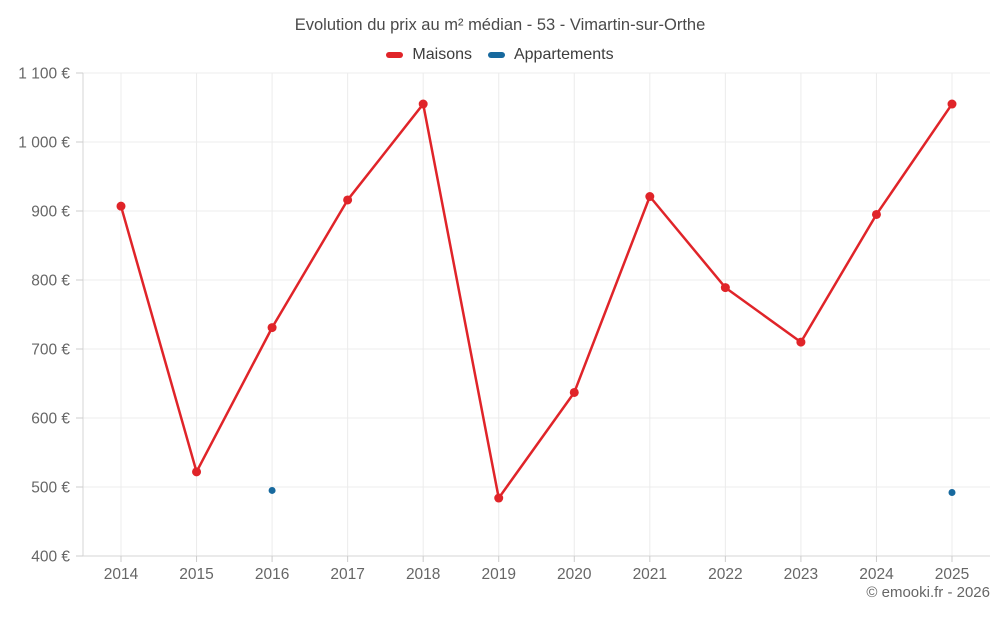 This screenshot has width=1000, height=625. I want to click on svg-text: 600 €, so click(50, 419).